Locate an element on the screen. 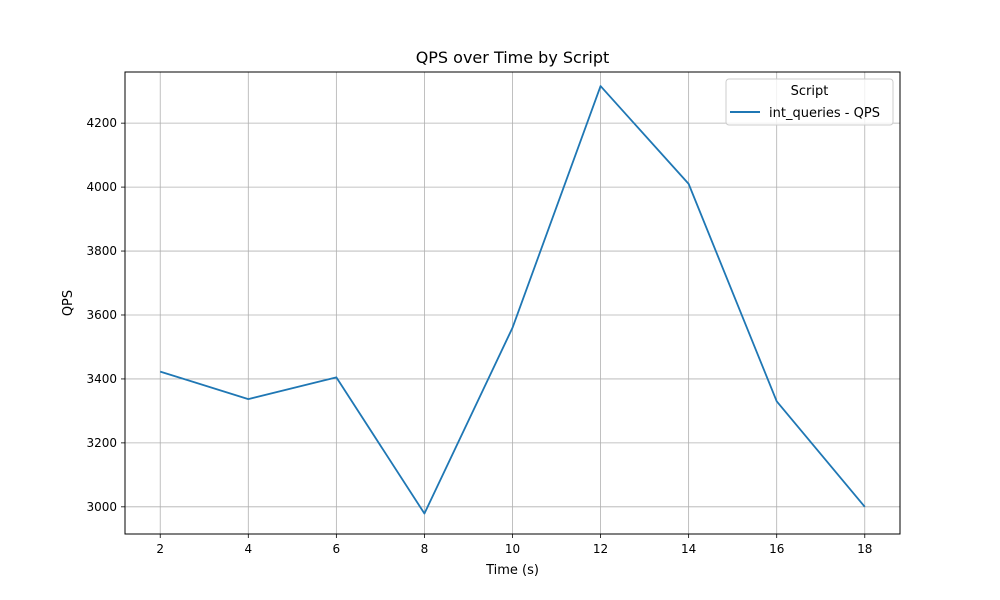 The height and width of the screenshot is (600, 1000). y-tick-label: 4200 is located at coordinates (101, 123).